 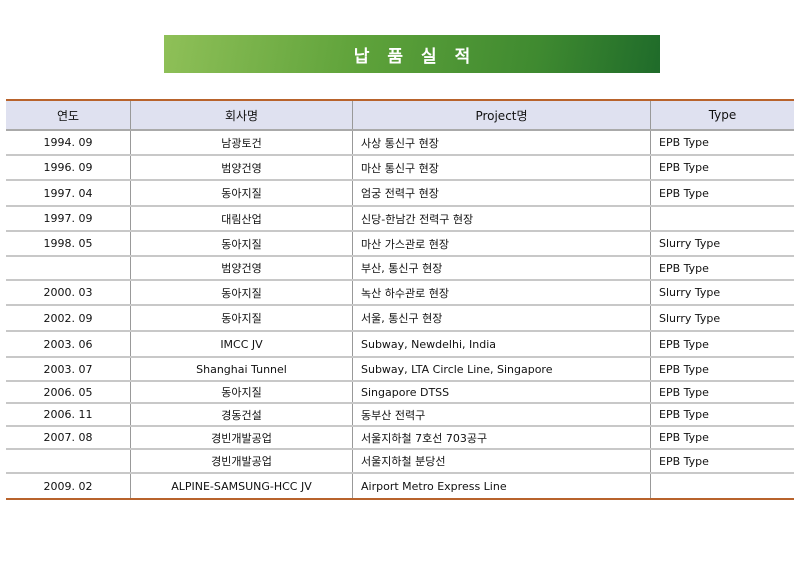 What do you see at coordinates (68, 193) in the screenshot?
I see `cell-year: 1997. 04` at bounding box center [68, 193].